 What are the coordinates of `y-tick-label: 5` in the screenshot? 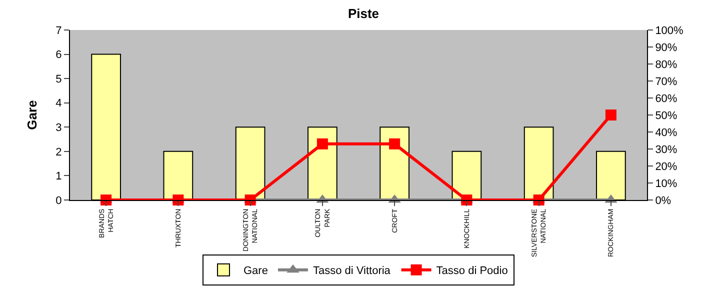 It's located at (59, 79).